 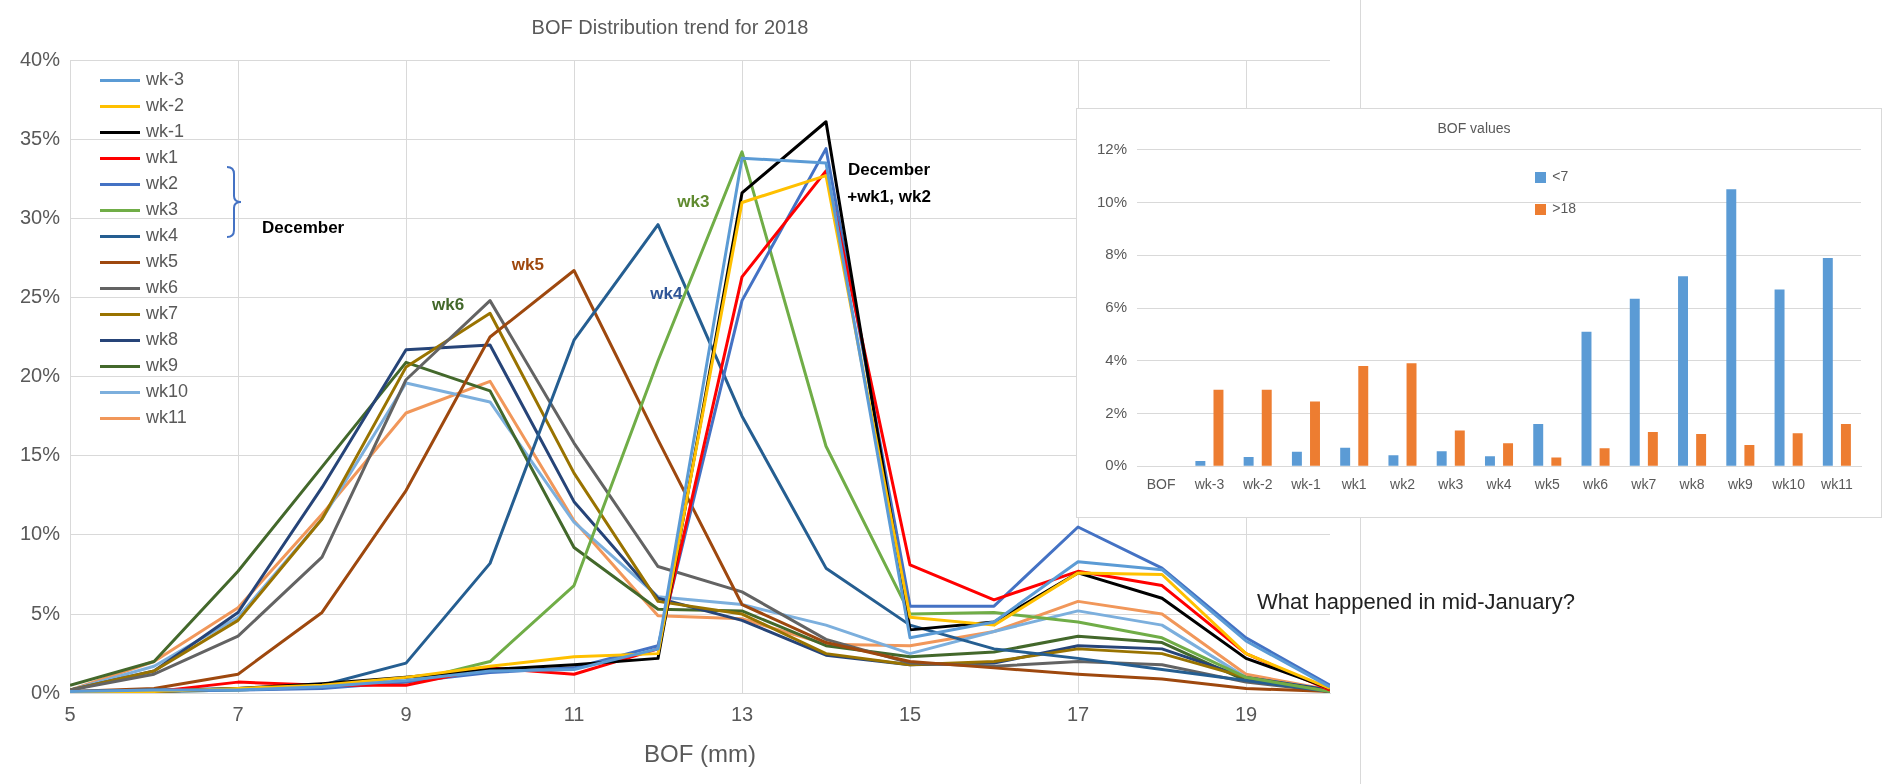 What do you see at coordinates (1788, 484) in the screenshot?
I see `x-tick-label: wk10` at bounding box center [1788, 484].